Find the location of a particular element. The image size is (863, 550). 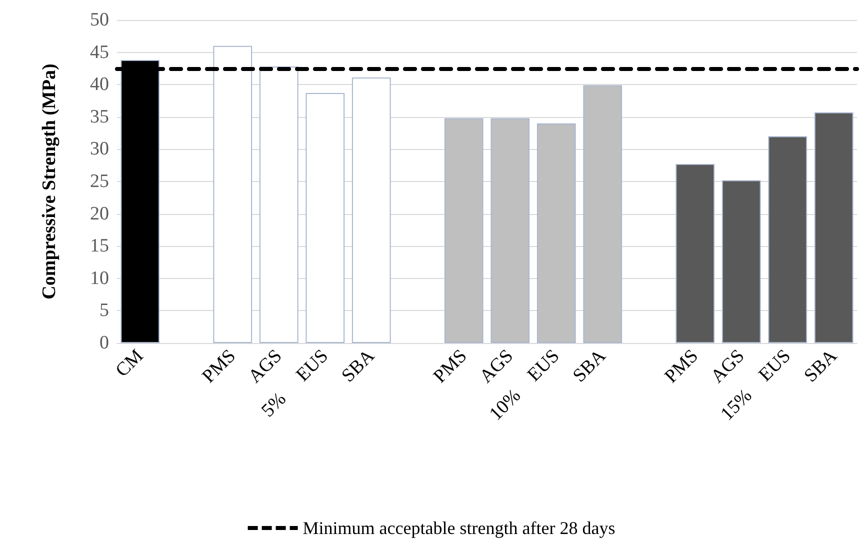

y-tick-label: 30 is located at coordinates (99, 149).